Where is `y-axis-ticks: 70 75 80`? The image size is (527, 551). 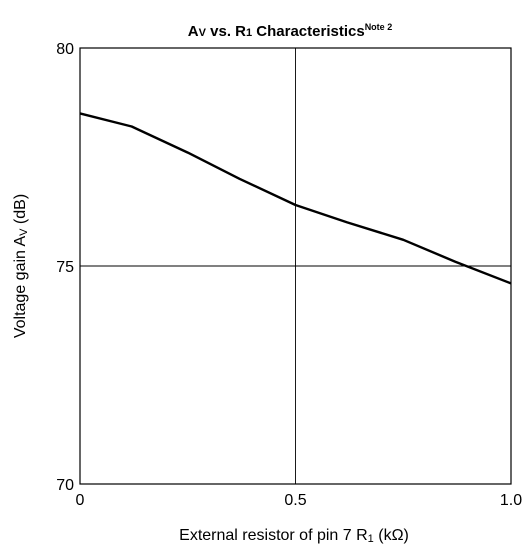 y-axis-ticks: 70 75 80 is located at coordinates (65, 267).